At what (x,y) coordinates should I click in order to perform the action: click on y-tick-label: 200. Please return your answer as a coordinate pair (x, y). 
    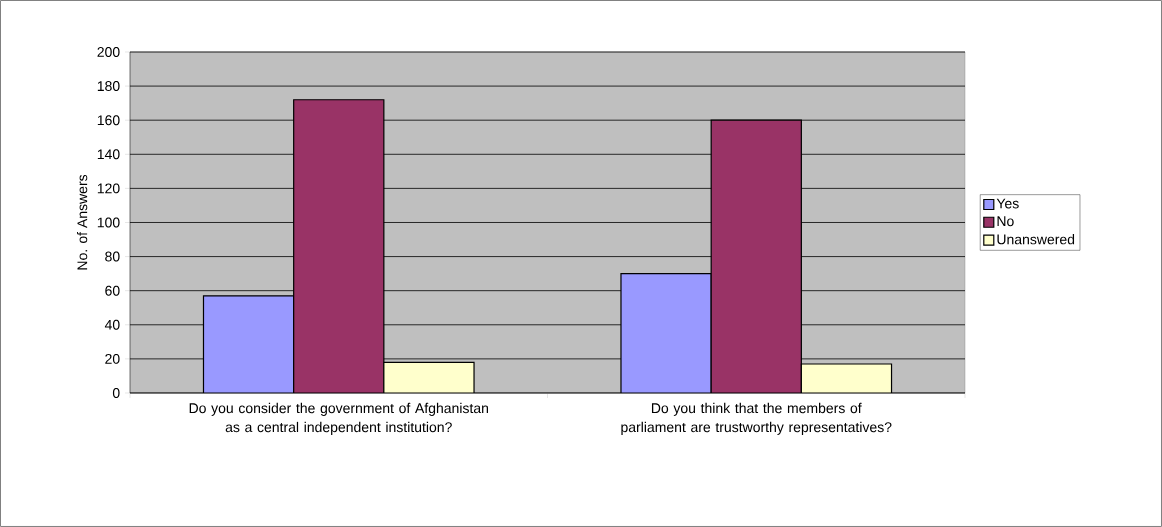
    Looking at the image, I should click on (108, 52).